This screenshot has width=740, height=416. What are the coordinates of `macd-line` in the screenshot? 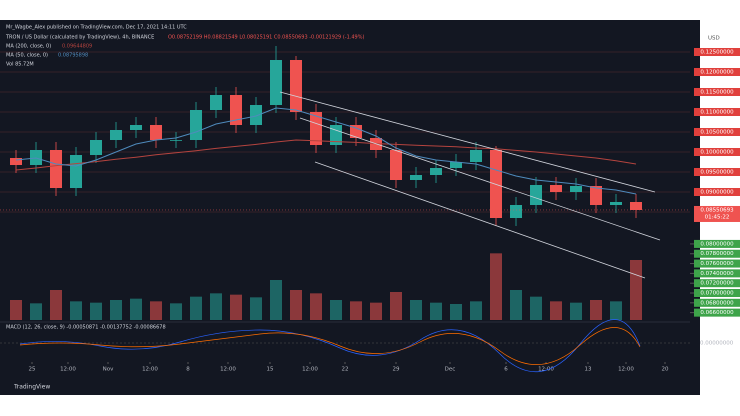 It's located at (330, 346).